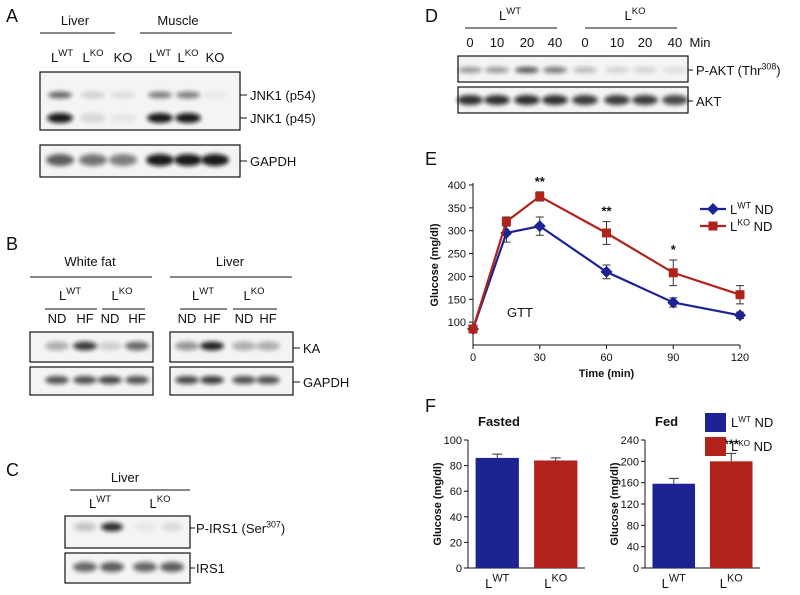 Image resolution: width=800 pixels, height=595 pixels. Describe the element at coordinates (312, 348) in the screenshot. I see `text-segment: KA` at that location.